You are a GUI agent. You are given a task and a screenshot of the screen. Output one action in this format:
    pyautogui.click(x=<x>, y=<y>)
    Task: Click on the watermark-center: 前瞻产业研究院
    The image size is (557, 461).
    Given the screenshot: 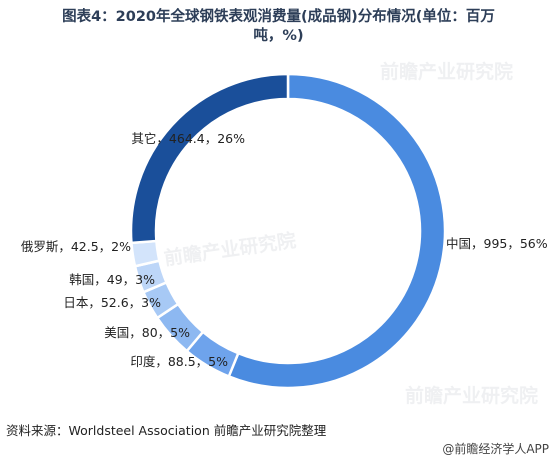 What is the action you would take?
    pyautogui.click(x=229, y=249)
    